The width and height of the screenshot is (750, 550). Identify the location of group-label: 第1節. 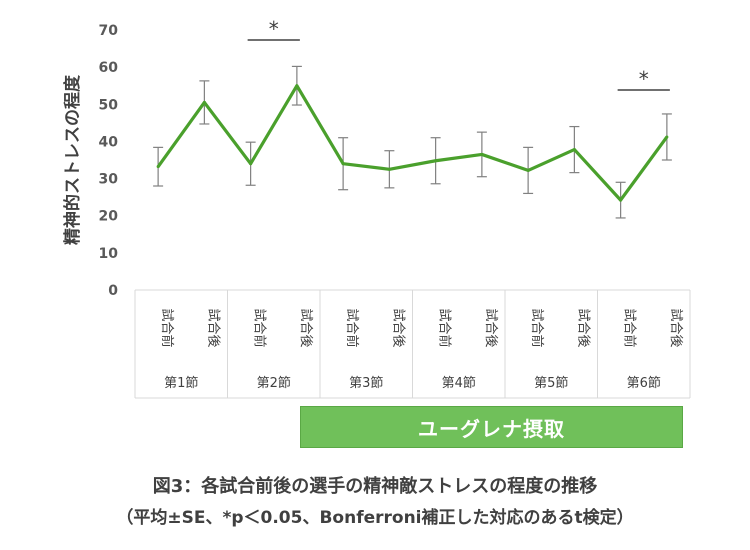
(181, 383).